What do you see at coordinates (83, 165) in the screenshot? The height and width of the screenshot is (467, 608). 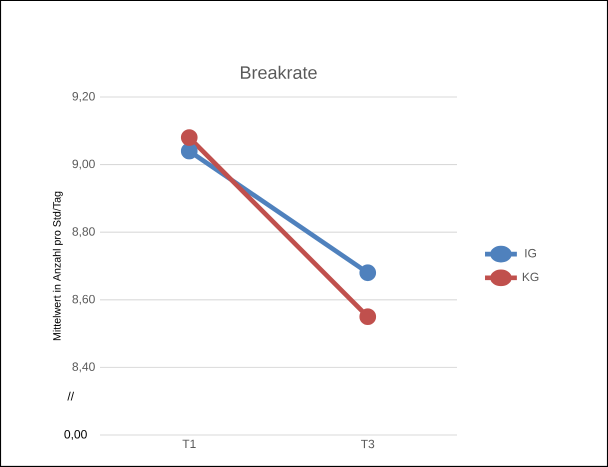 I see `y-tick-label: 9,00` at bounding box center [83, 165].